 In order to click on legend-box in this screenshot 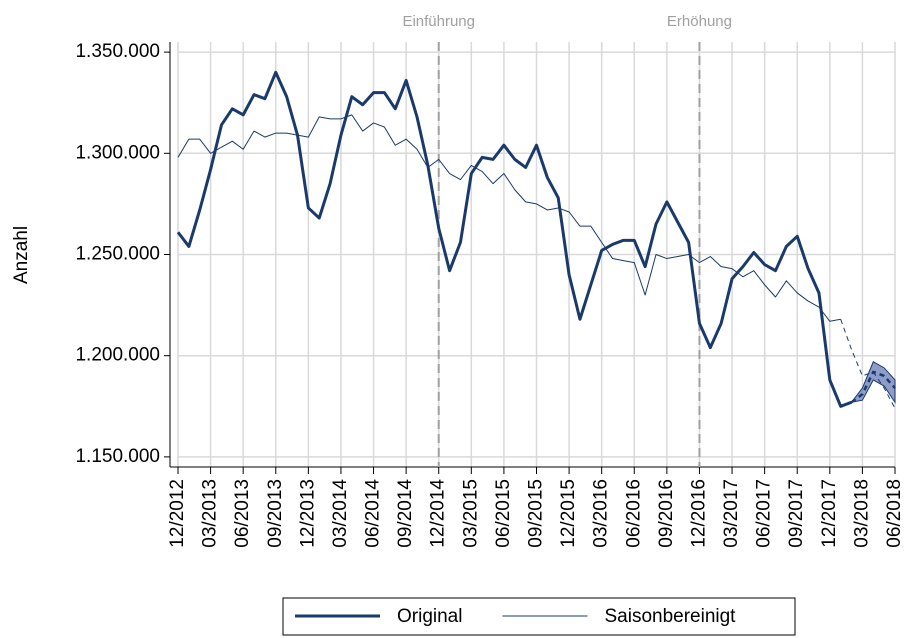, I will do `click(539, 616)`.